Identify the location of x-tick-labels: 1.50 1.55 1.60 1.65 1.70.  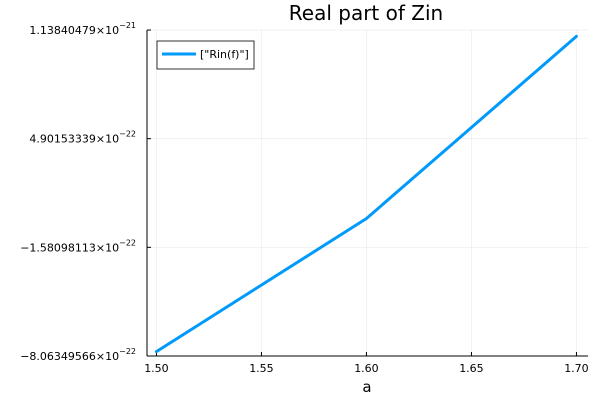
(366, 368).